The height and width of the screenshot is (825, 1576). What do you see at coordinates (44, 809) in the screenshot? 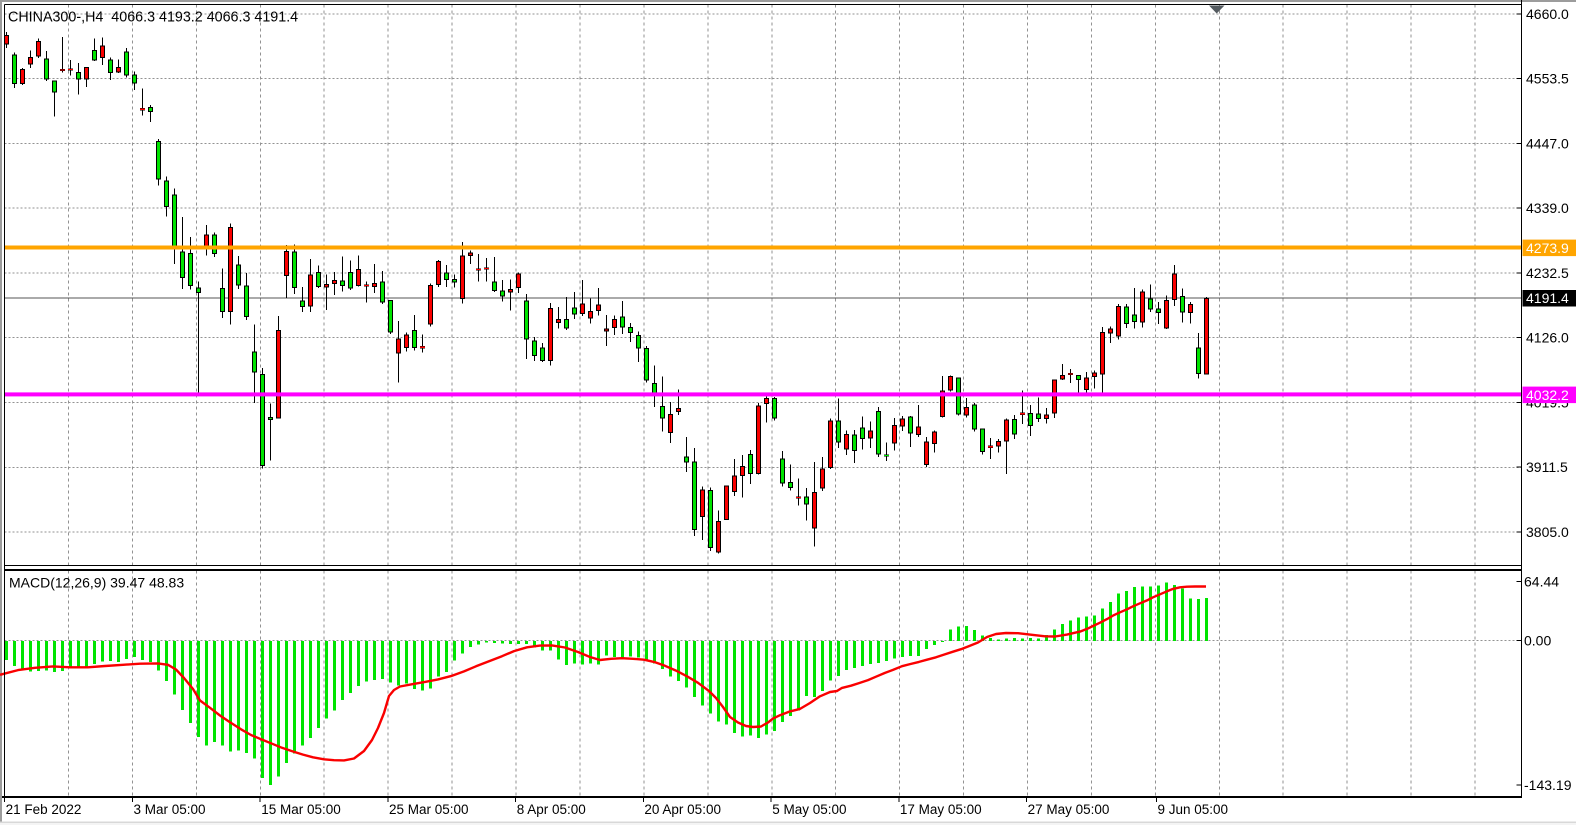
I see `svg-text: 21 Feb 2022` at bounding box center [44, 809].